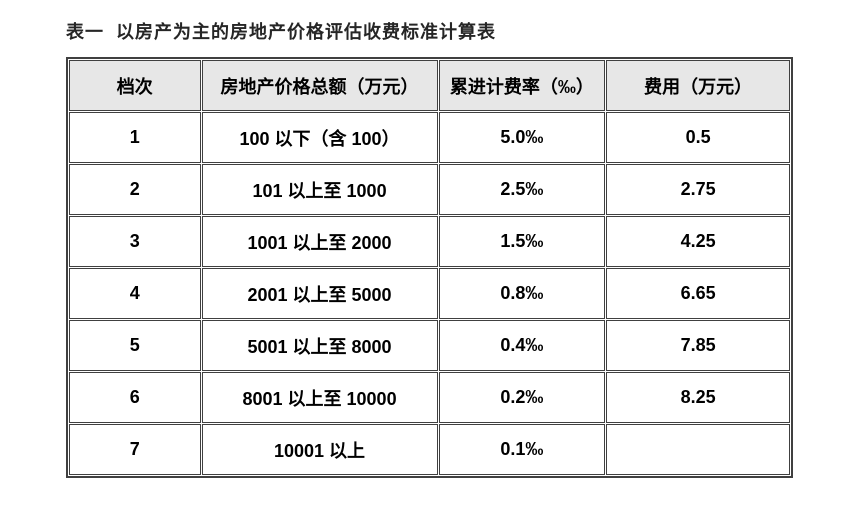 The height and width of the screenshot is (509, 842). What do you see at coordinates (698, 345) in the screenshot?
I see `cell-fee: 7.85` at bounding box center [698, 345].